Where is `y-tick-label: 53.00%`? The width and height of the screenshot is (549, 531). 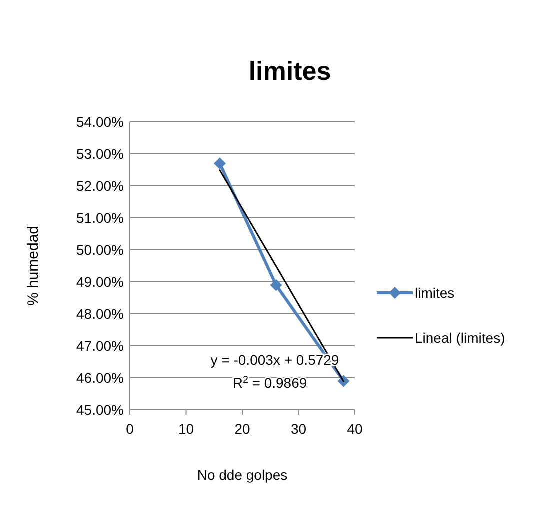
y-tick-label: 53.00% is located at coordinates (100, 154).